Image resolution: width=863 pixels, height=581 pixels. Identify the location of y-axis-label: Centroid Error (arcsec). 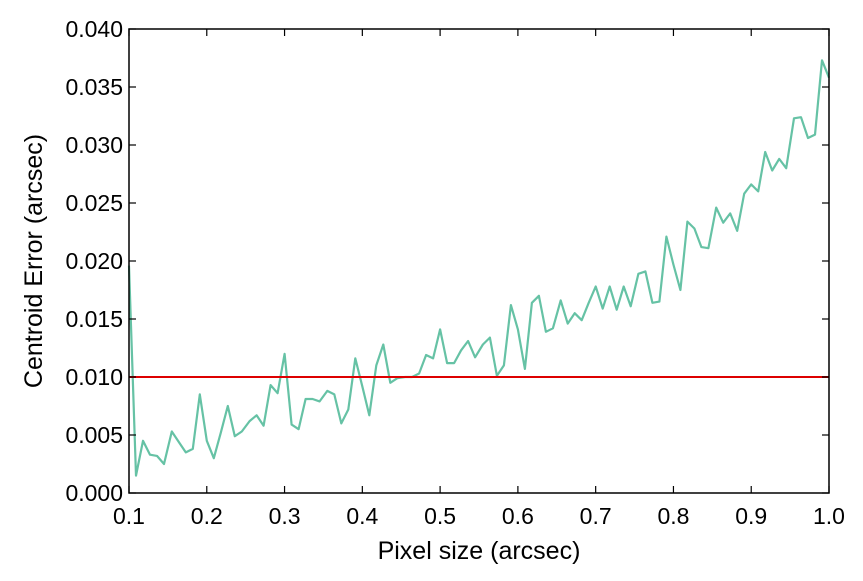
(34, 261).